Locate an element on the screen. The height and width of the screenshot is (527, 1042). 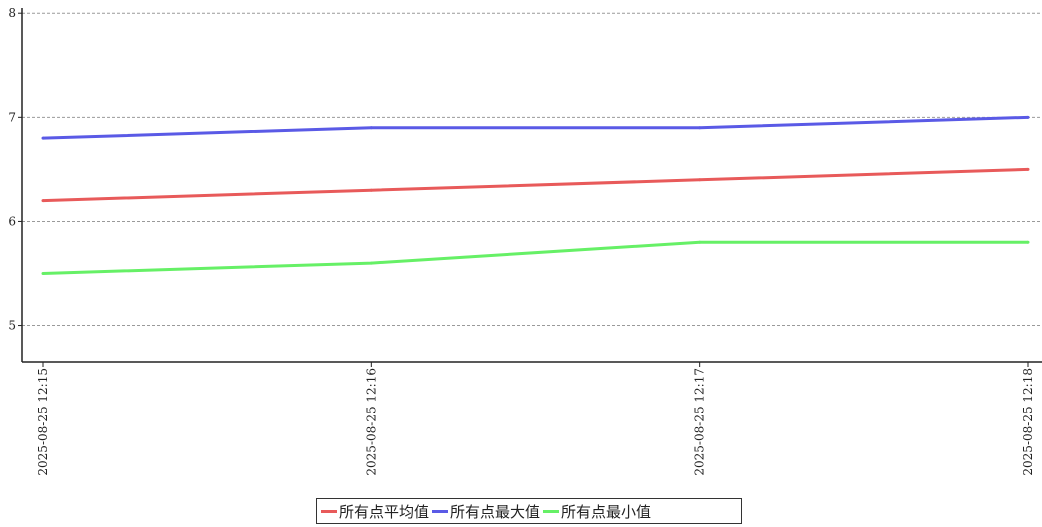
legend-label-avg: 所有点平均值 is located at coordinates (384, 511).